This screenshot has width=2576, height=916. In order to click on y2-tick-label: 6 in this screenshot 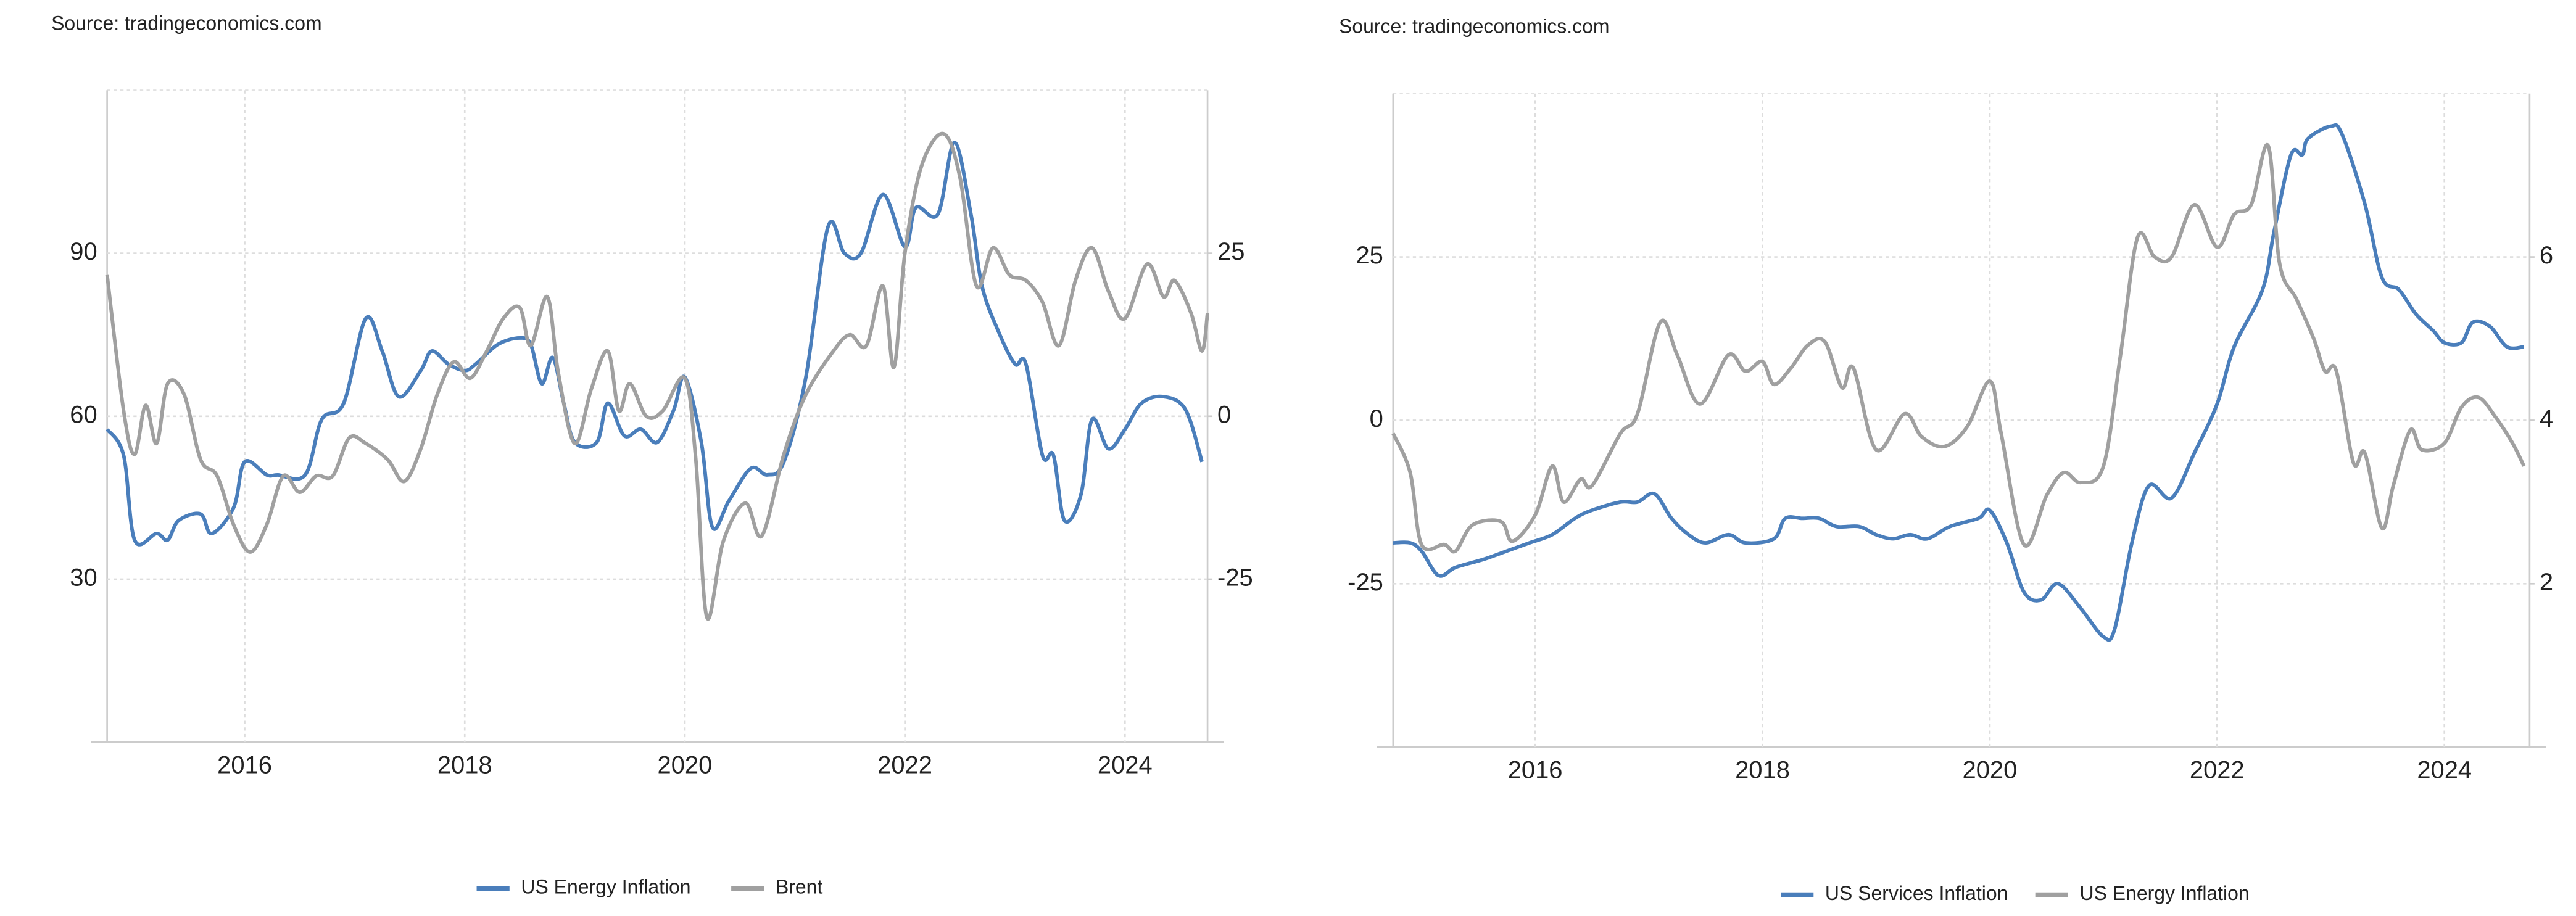, I will do `click(2546, 256)`.